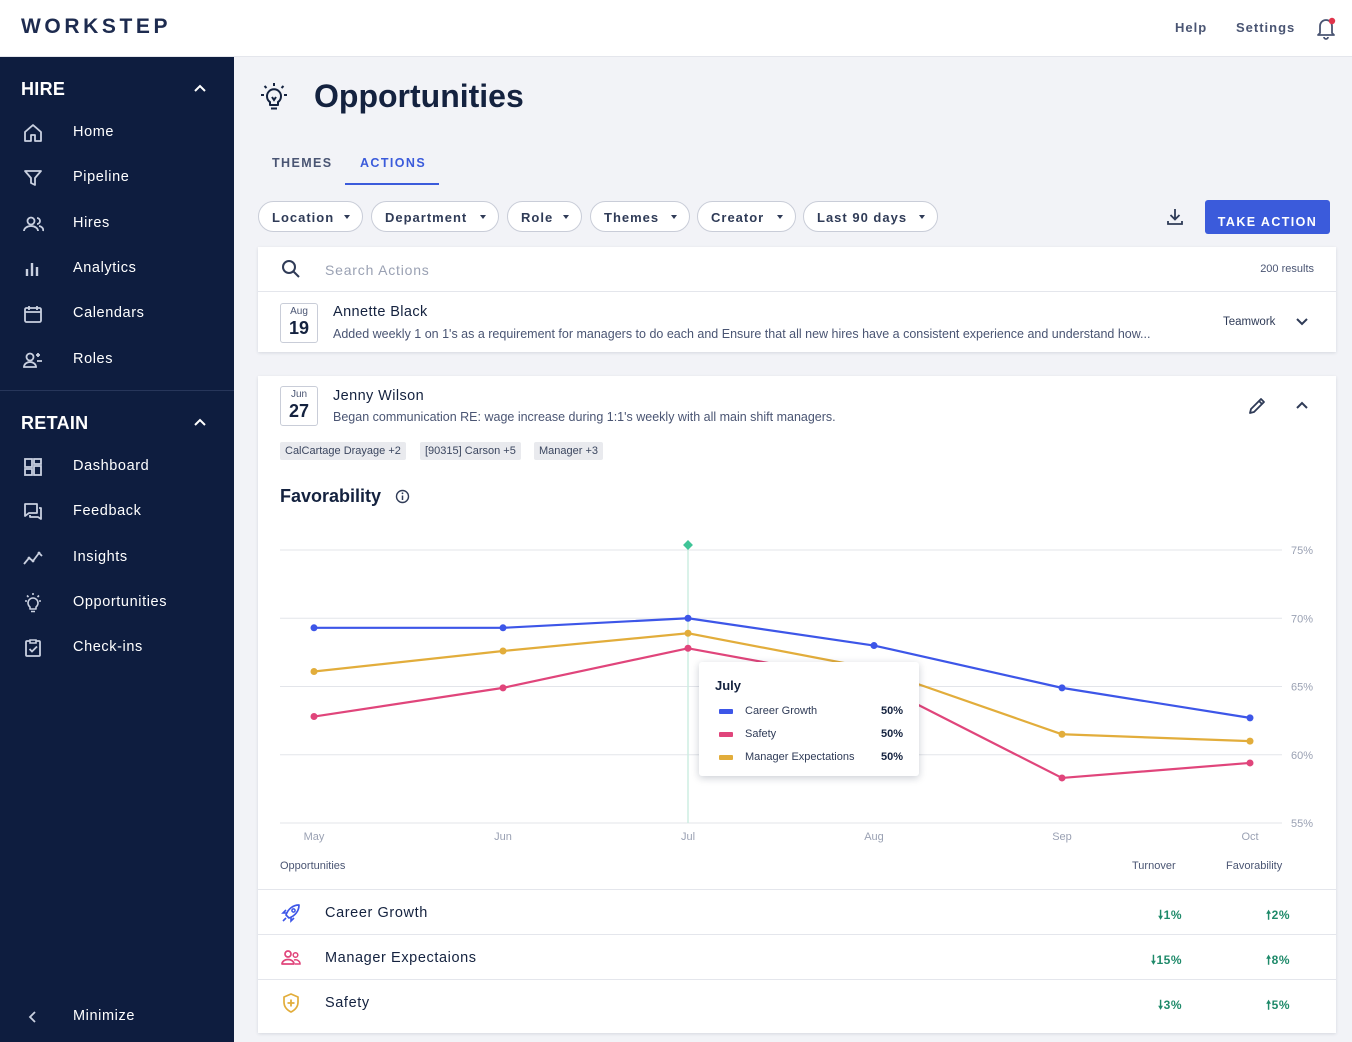  What do you see at coordinates (1302, 322) in the screenshot?
I see `chevron-down-icon` at bounding box center [1302, 322].